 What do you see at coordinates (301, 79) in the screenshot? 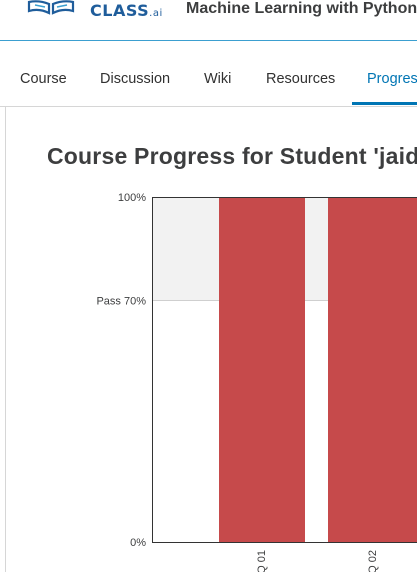
I see `tab-resources: Resources` at bounding box center [301, 79].